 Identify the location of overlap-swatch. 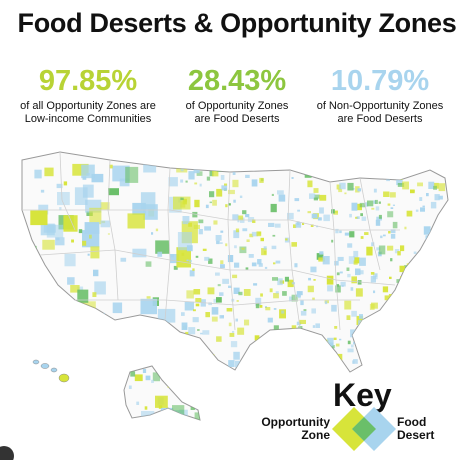
(364, 429).